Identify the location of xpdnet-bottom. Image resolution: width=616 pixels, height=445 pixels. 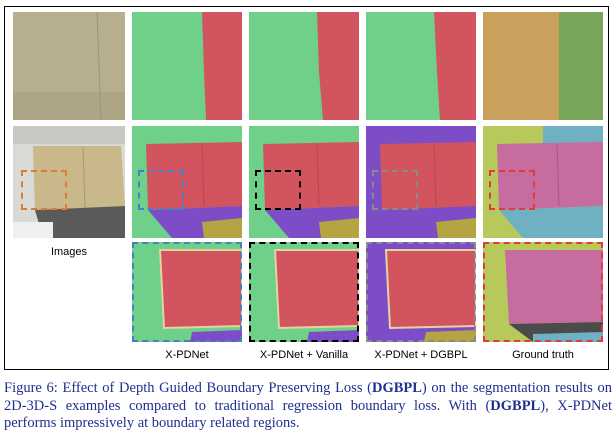
(187, 182).